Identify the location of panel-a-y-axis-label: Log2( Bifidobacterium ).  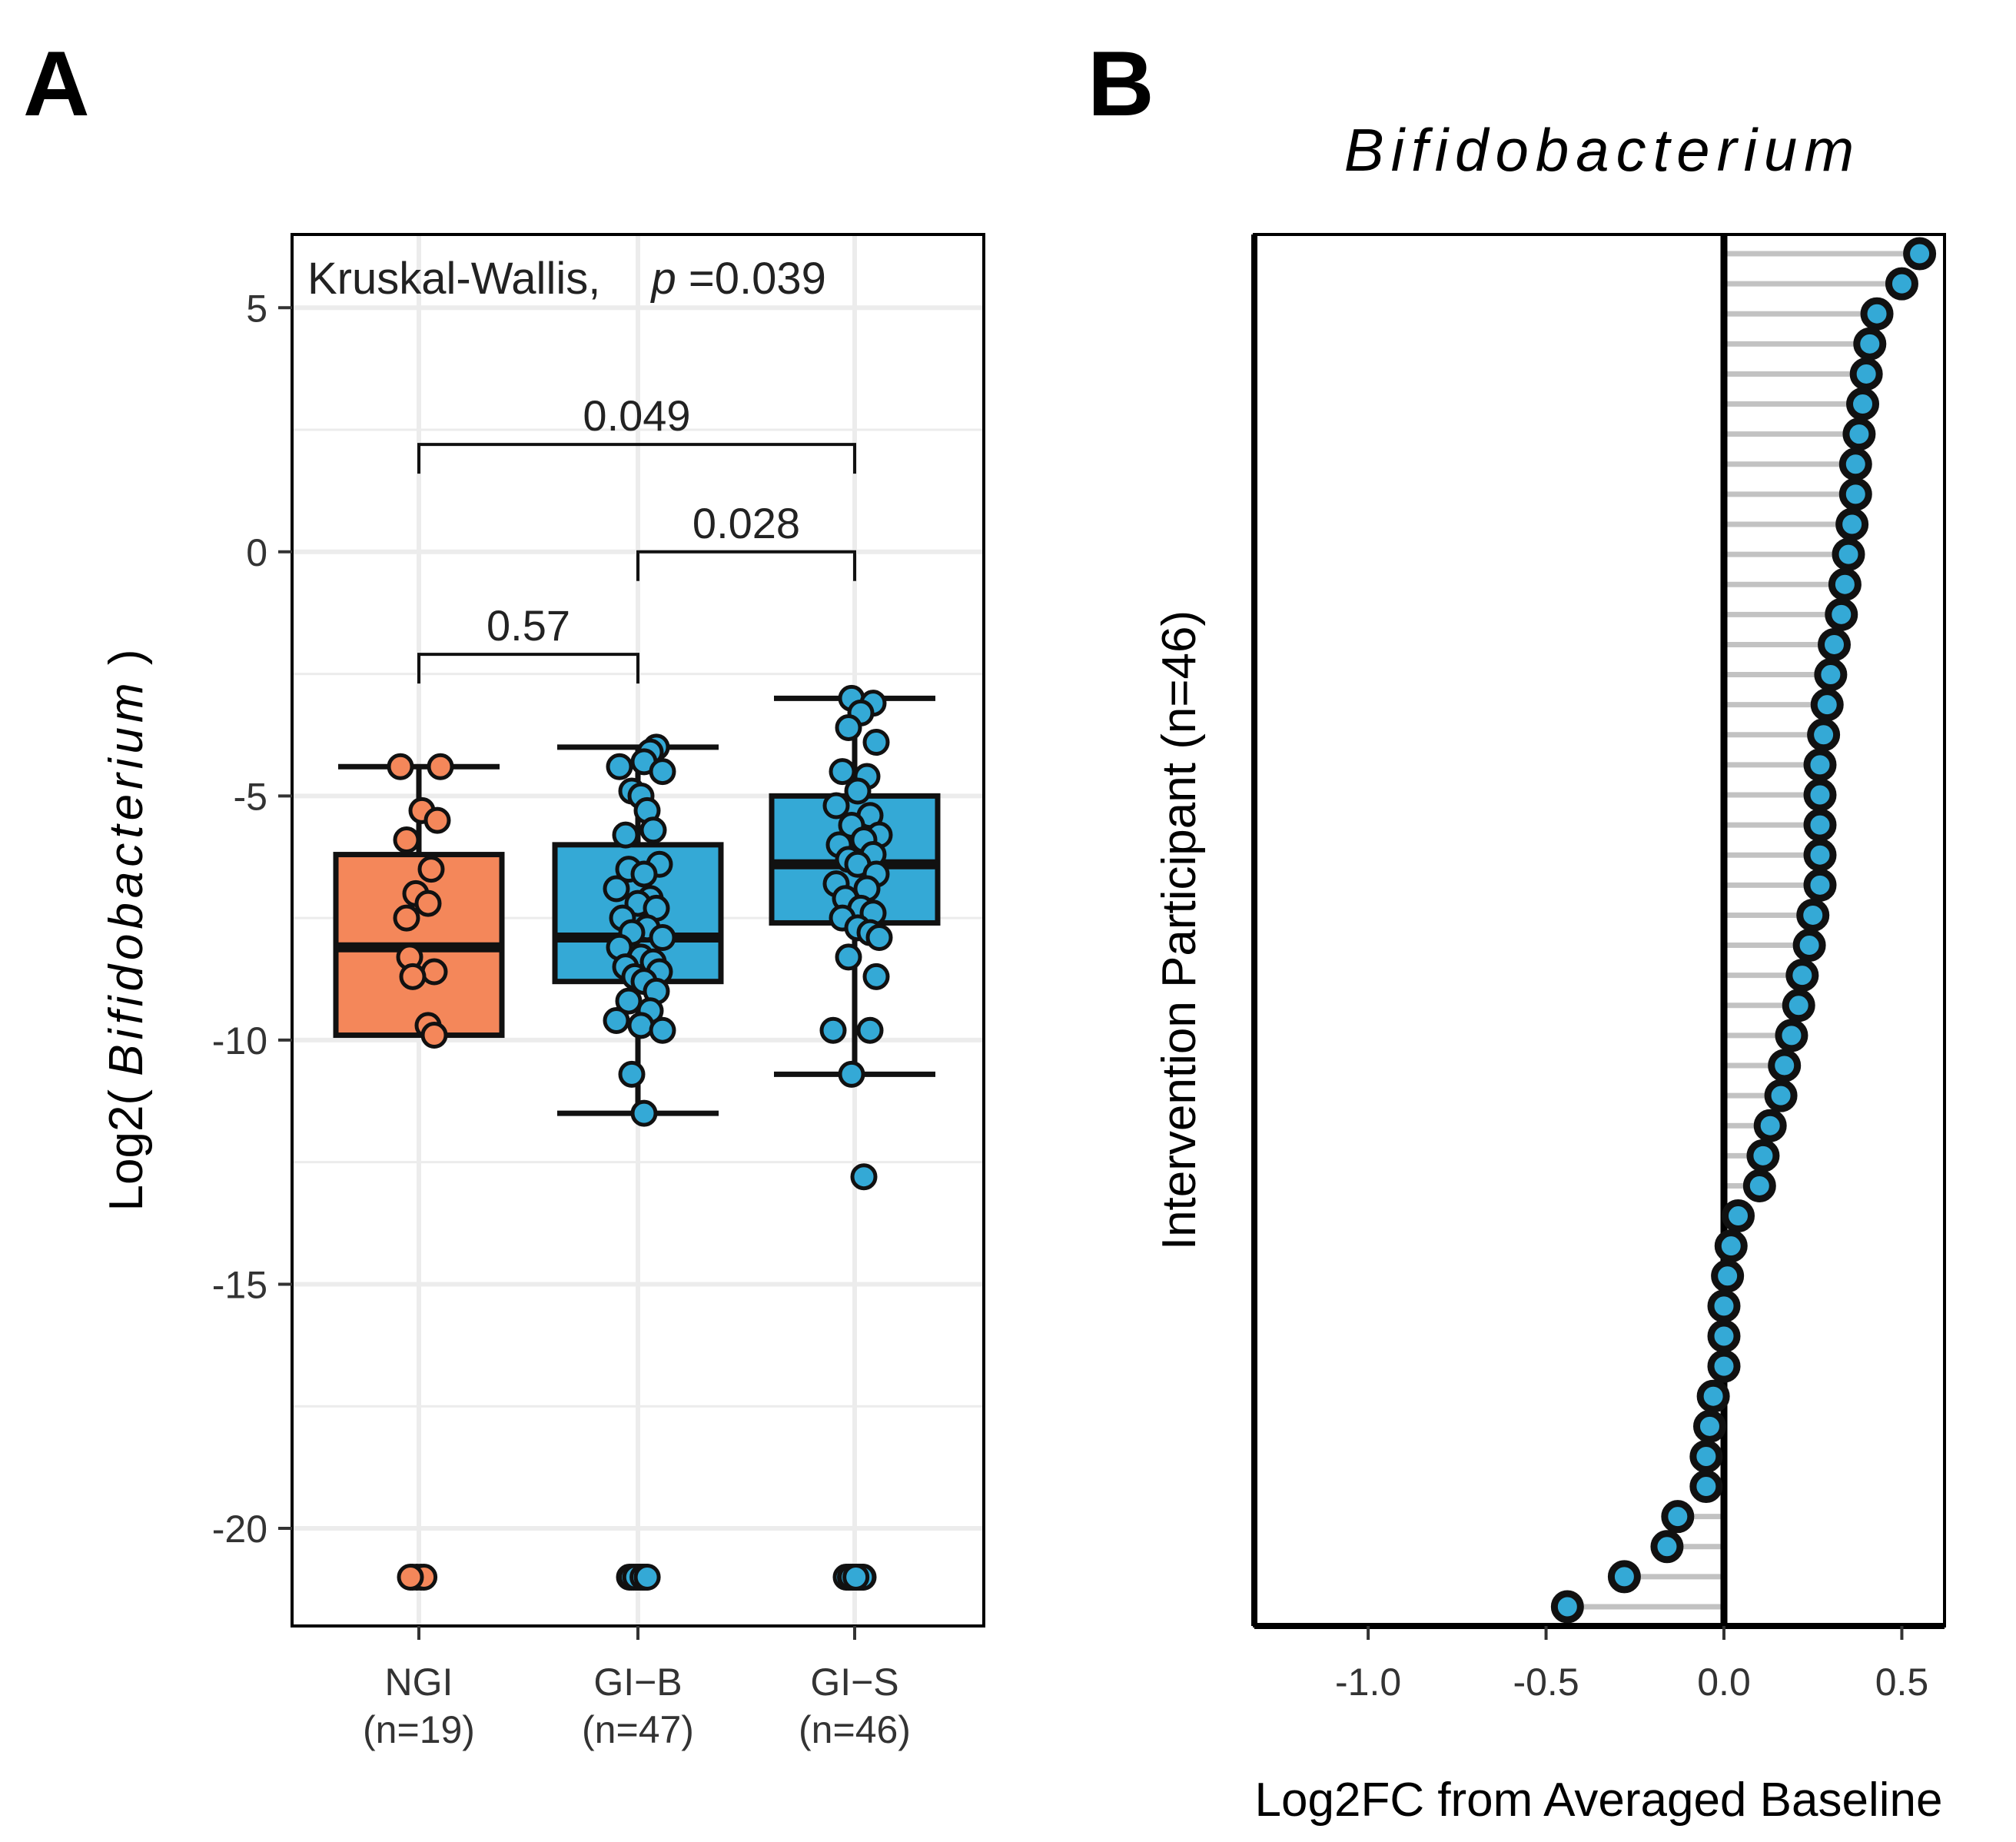
(126, 930).